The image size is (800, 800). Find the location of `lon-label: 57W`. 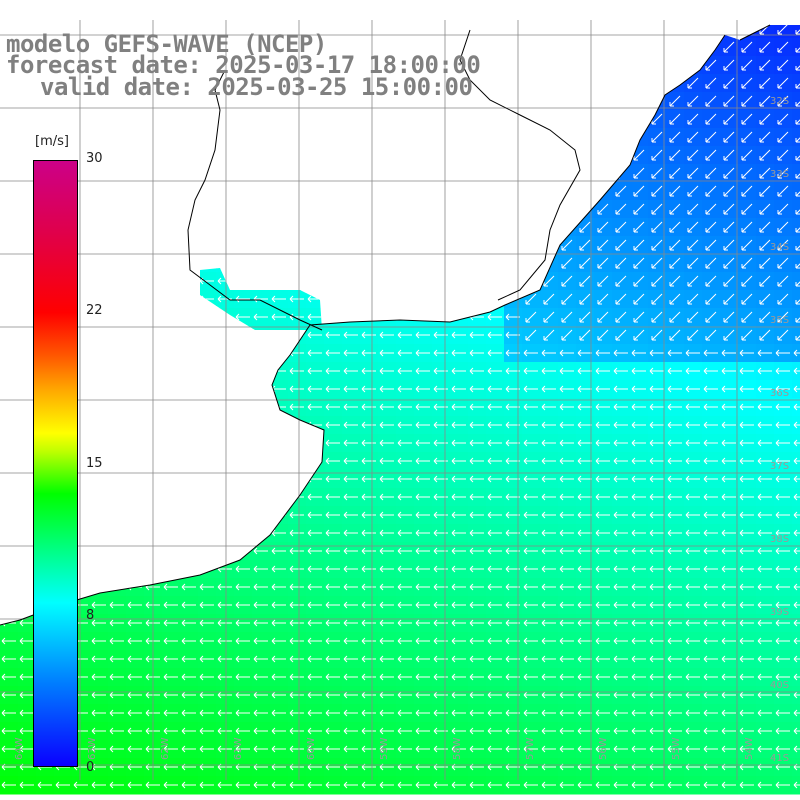

lon-label: 57W is located at coordinates (530, 748).